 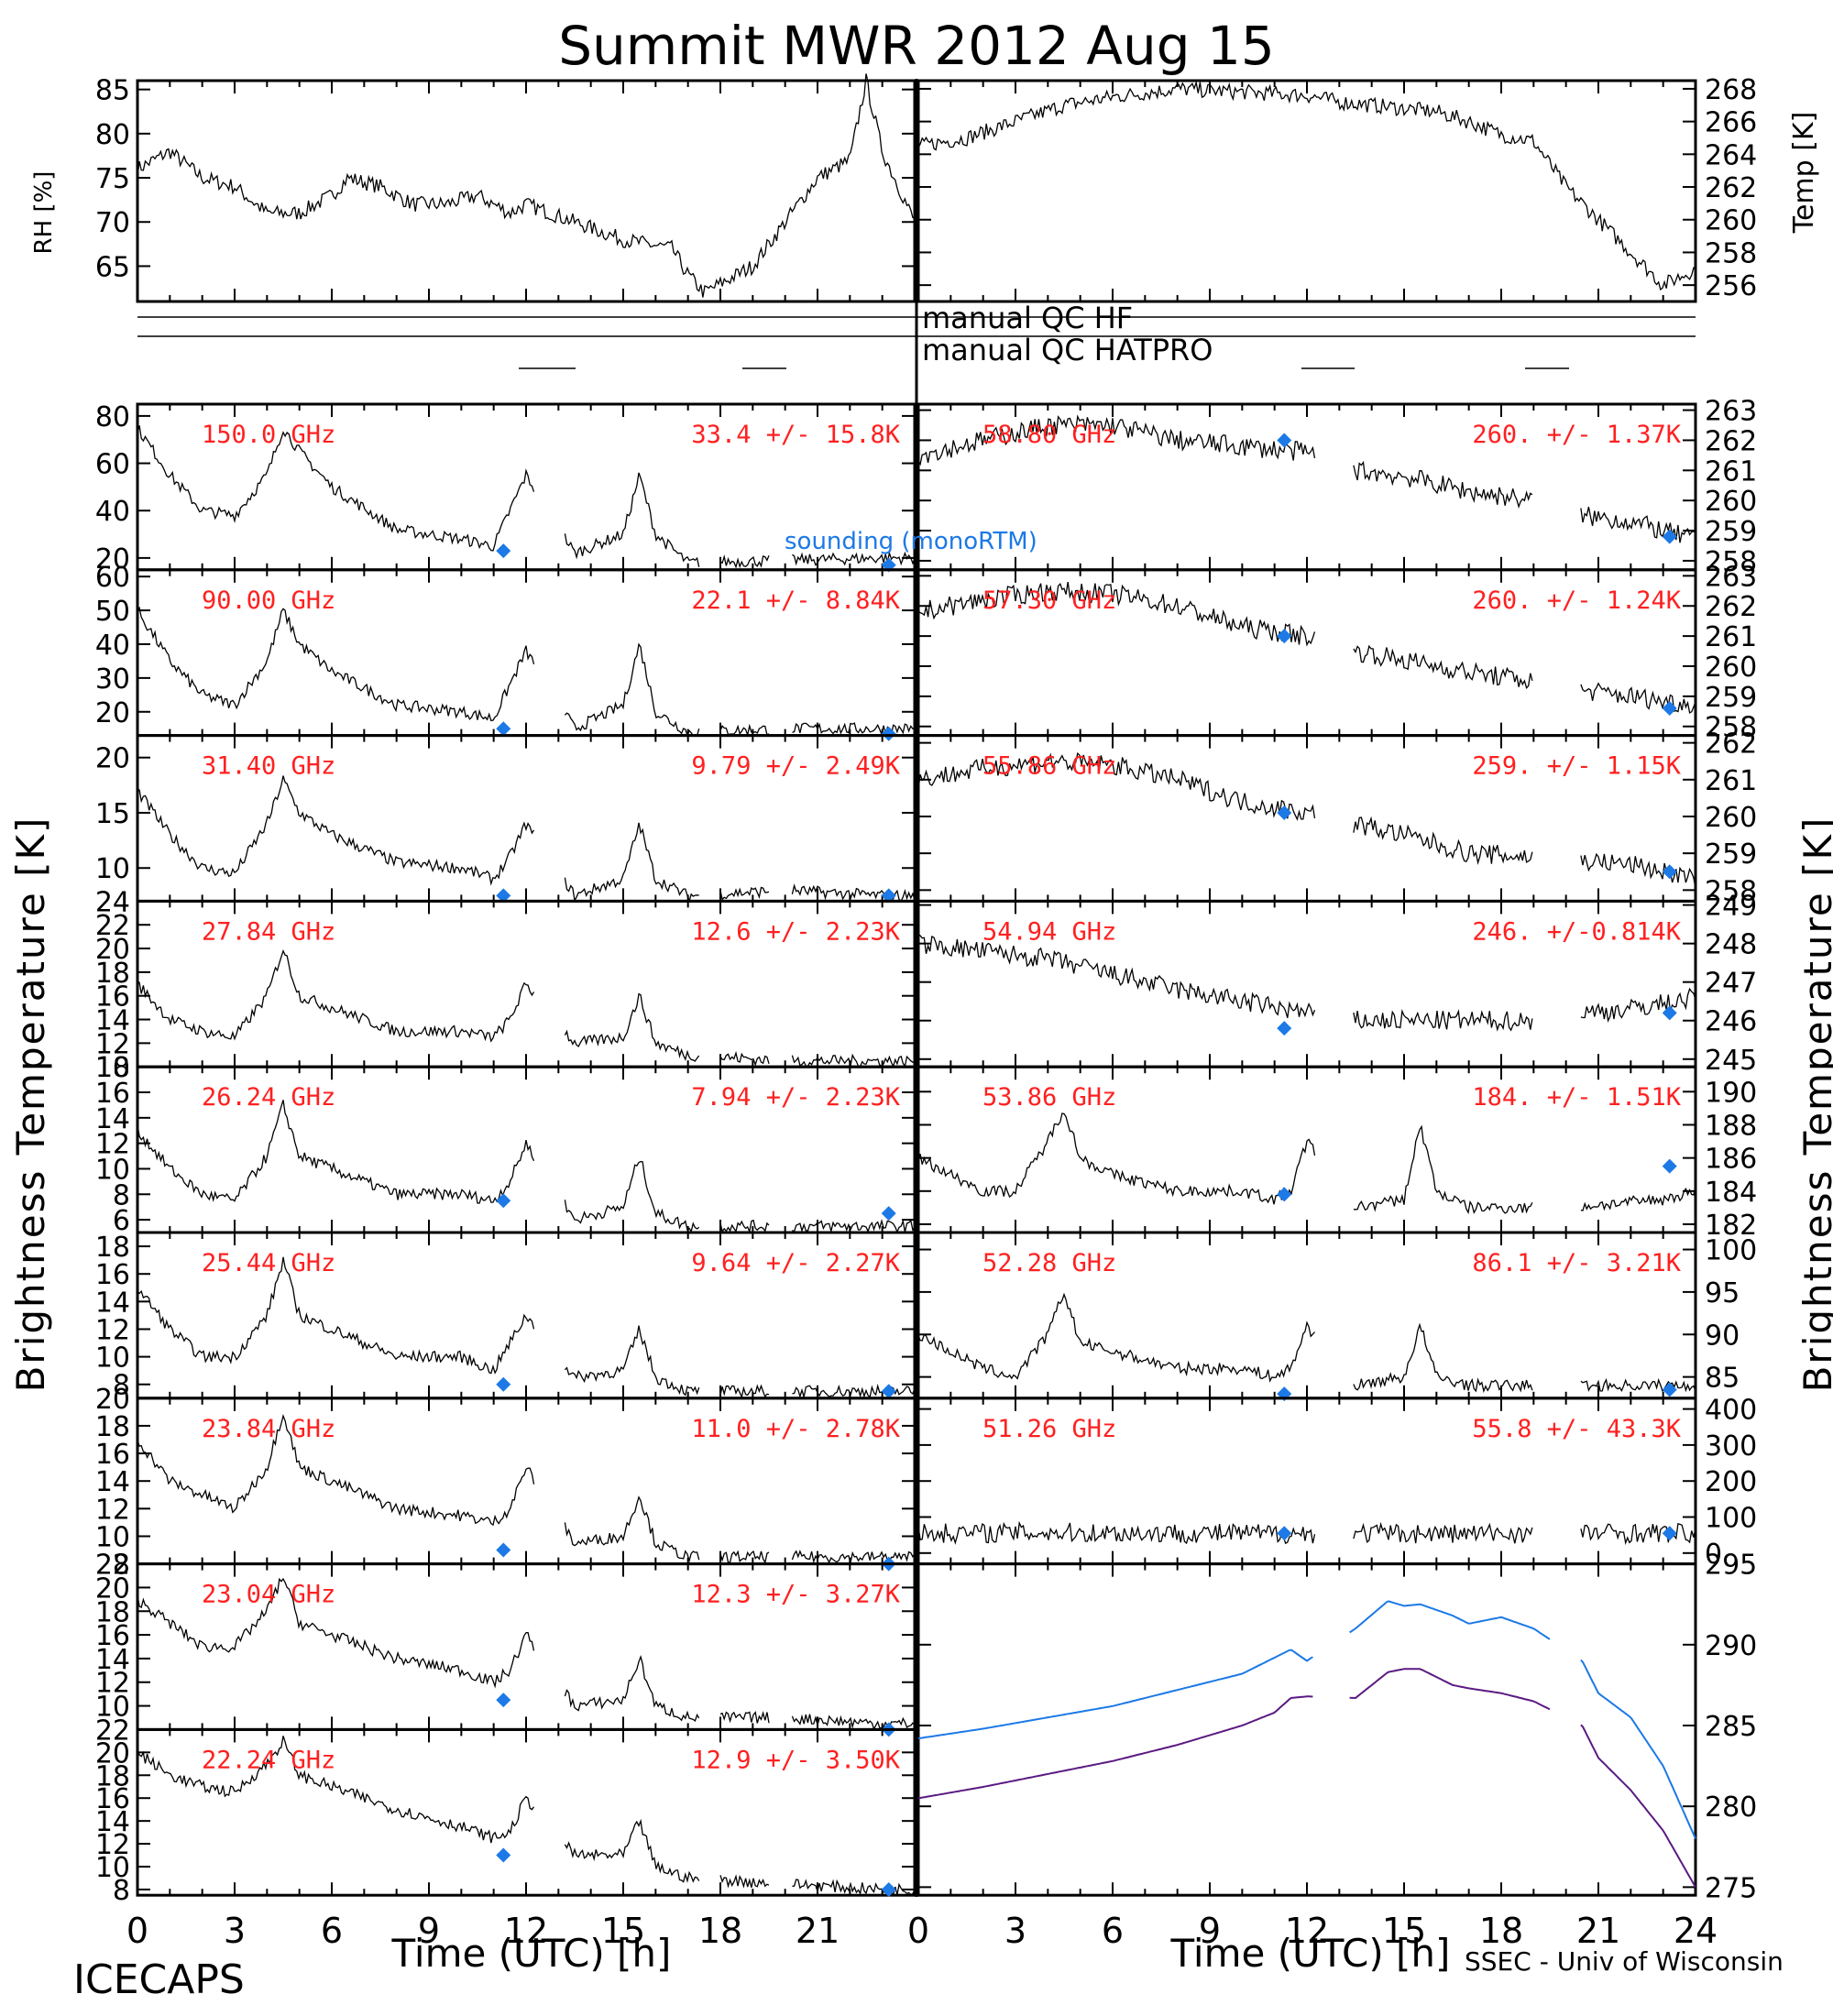 What do you see at coordinates (1027, 318) in the screenshot?
I see `qc-hf-label: manual QC HF` at bounding box center [1027, 318].